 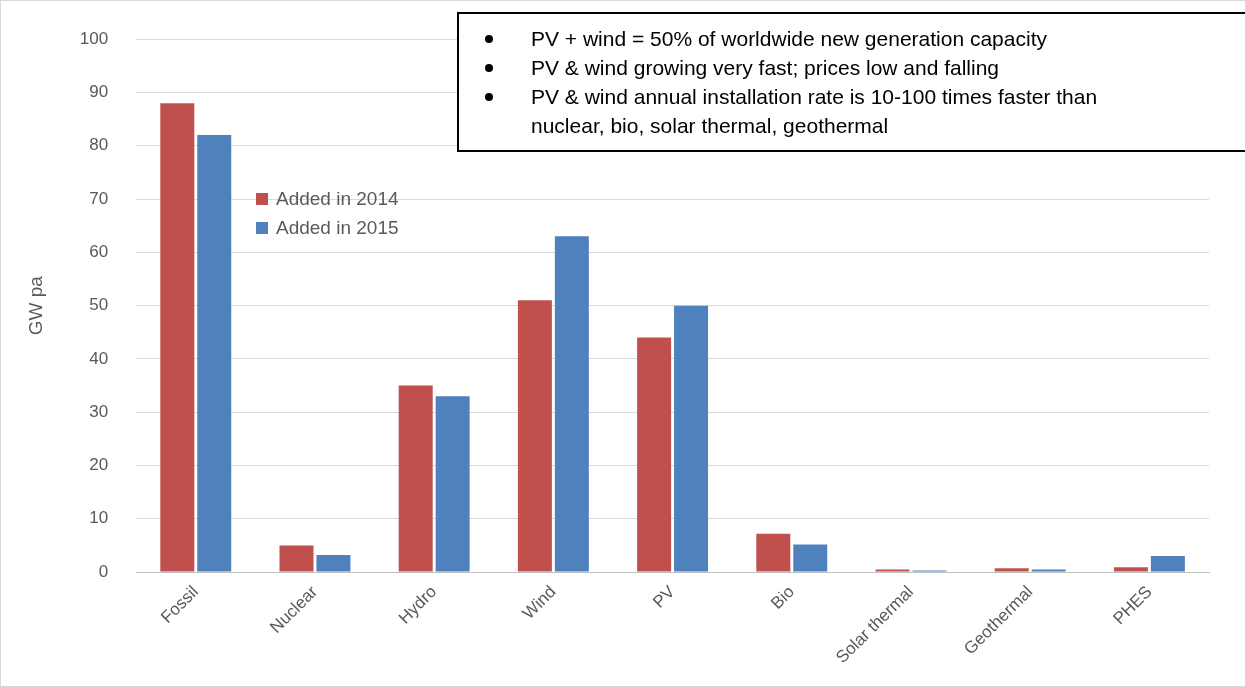 I want to click on y-axis-title: GW pa, so click(x=35, y=305).